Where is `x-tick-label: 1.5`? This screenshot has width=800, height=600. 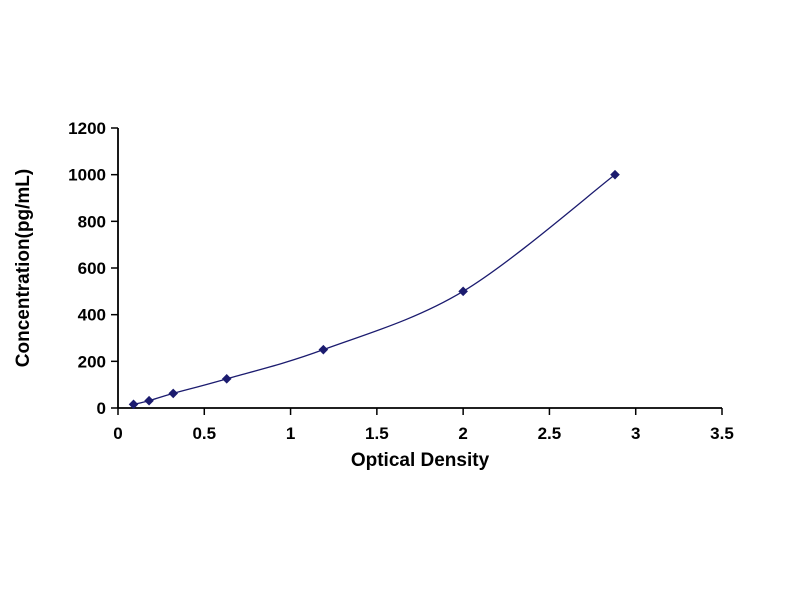 x-tick-label: 1.5 is located at coordinates (377, 433).